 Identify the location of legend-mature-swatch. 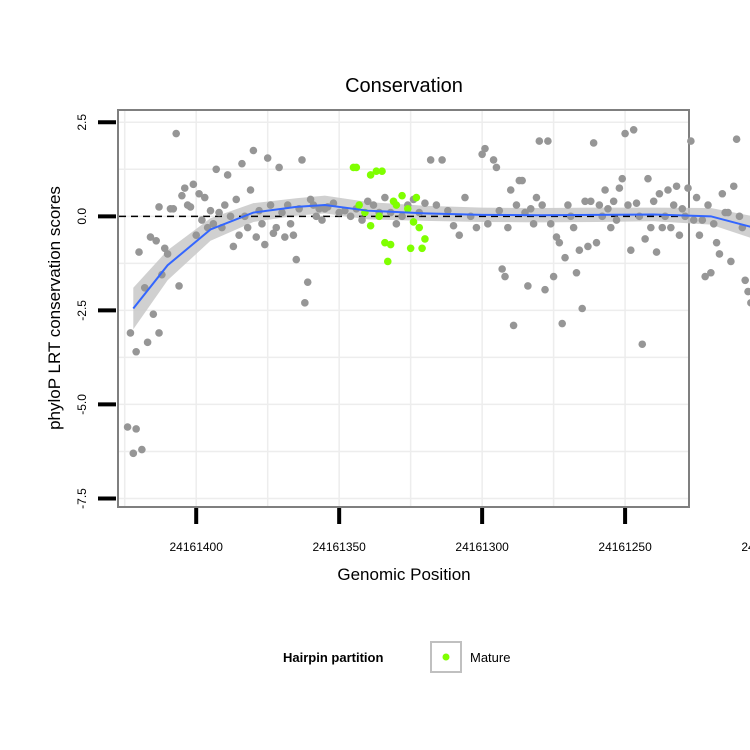
(446, 657).